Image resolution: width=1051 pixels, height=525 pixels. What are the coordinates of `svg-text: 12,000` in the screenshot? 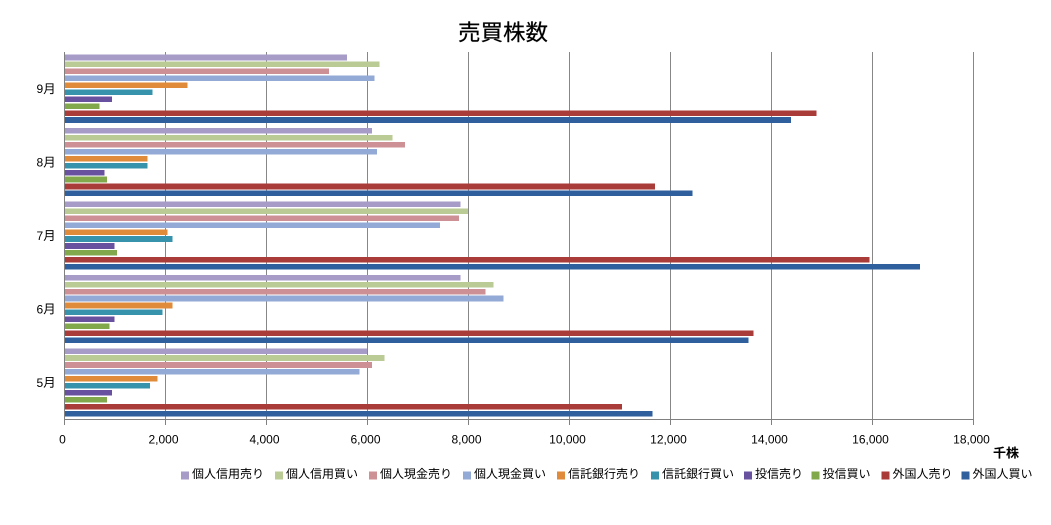 It's located at (668, 440).